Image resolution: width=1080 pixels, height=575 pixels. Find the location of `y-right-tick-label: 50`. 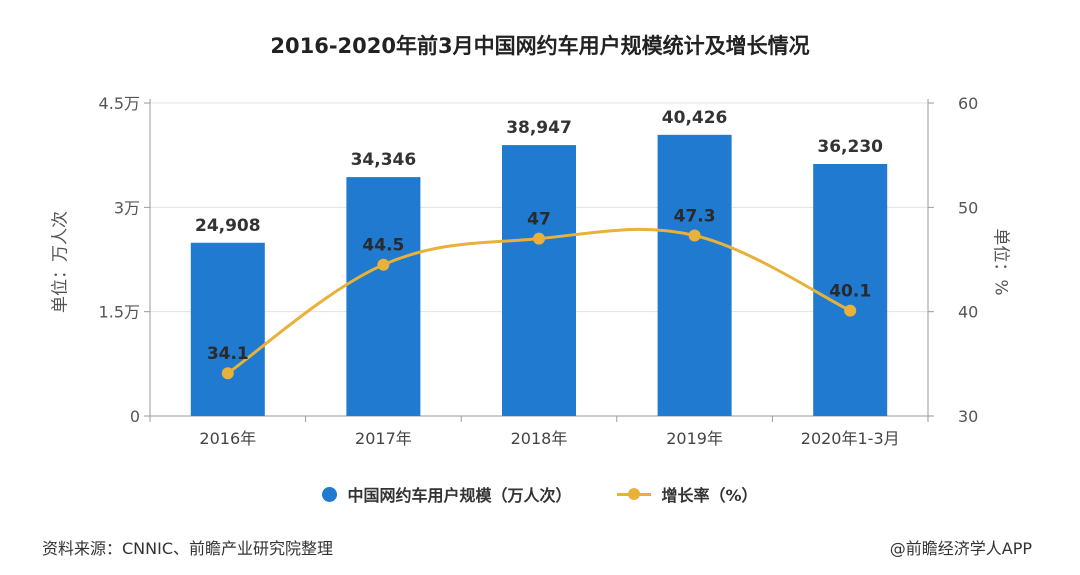

y-right-tick-label: 50 is located at coordinates (968, 207).